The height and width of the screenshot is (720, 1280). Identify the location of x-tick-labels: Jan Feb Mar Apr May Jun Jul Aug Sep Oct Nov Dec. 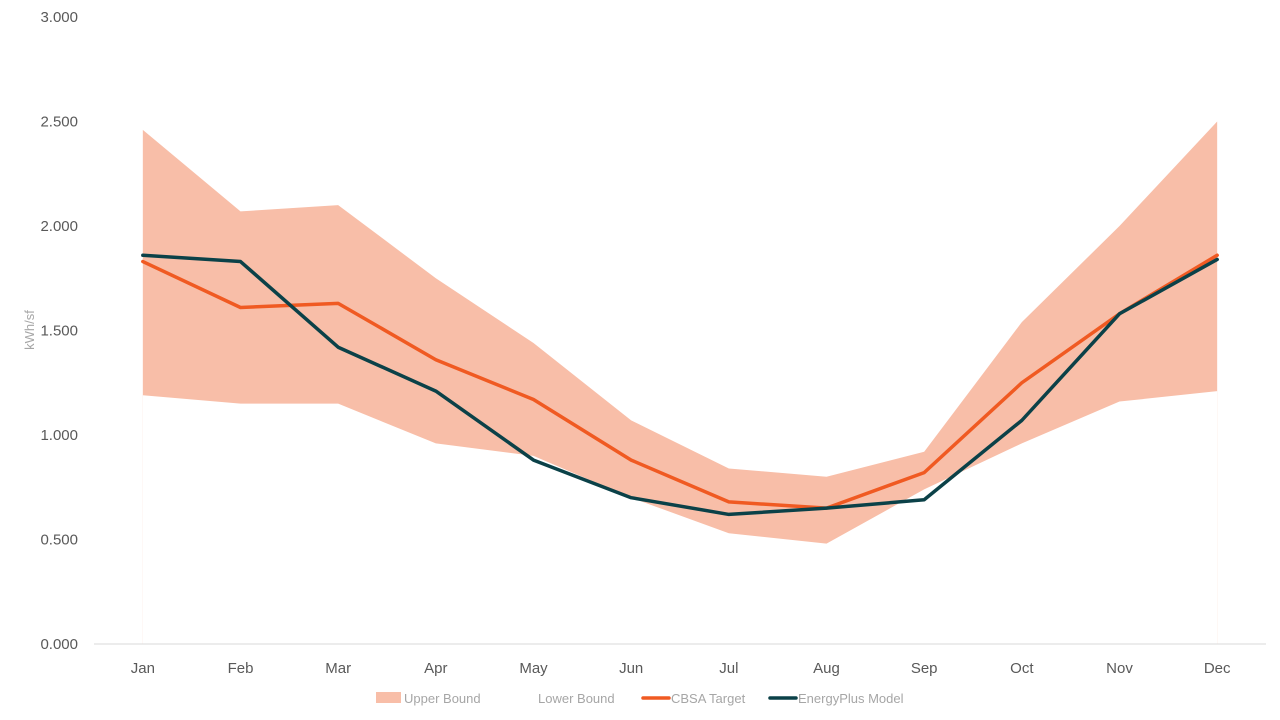
(681, 668).